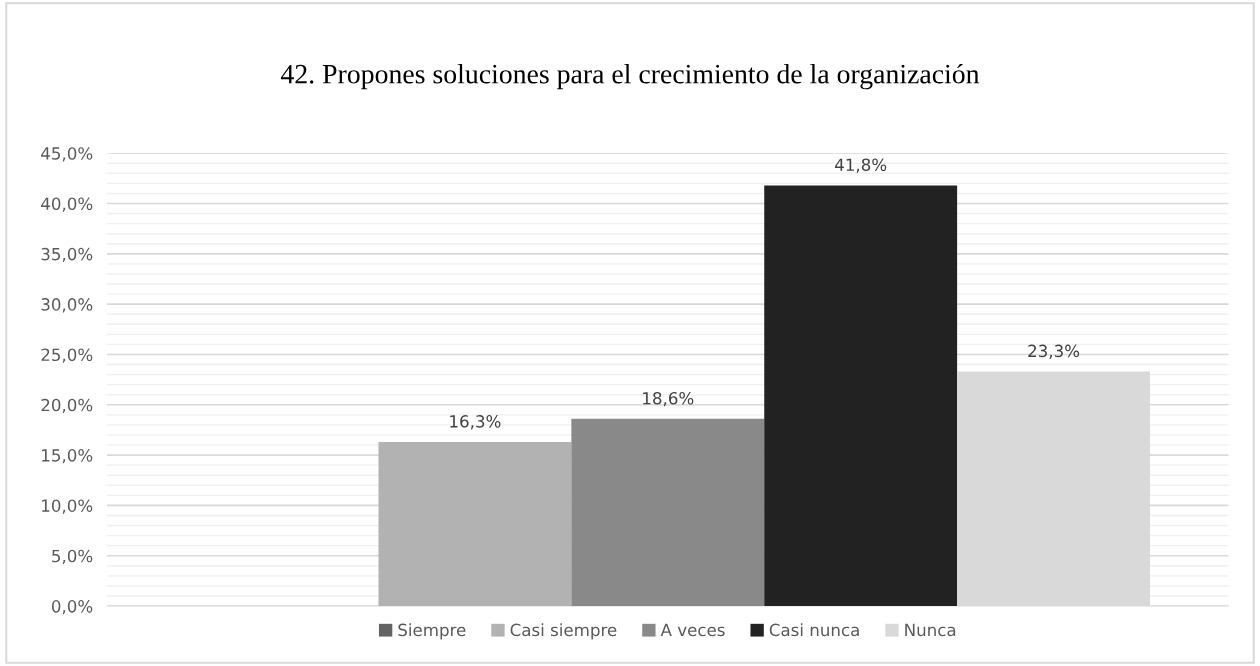  What do you see at coordinates (67, 355) in the screenshot?
I see `y-tick-label: 25,0%` at bounding box center [67, 355].